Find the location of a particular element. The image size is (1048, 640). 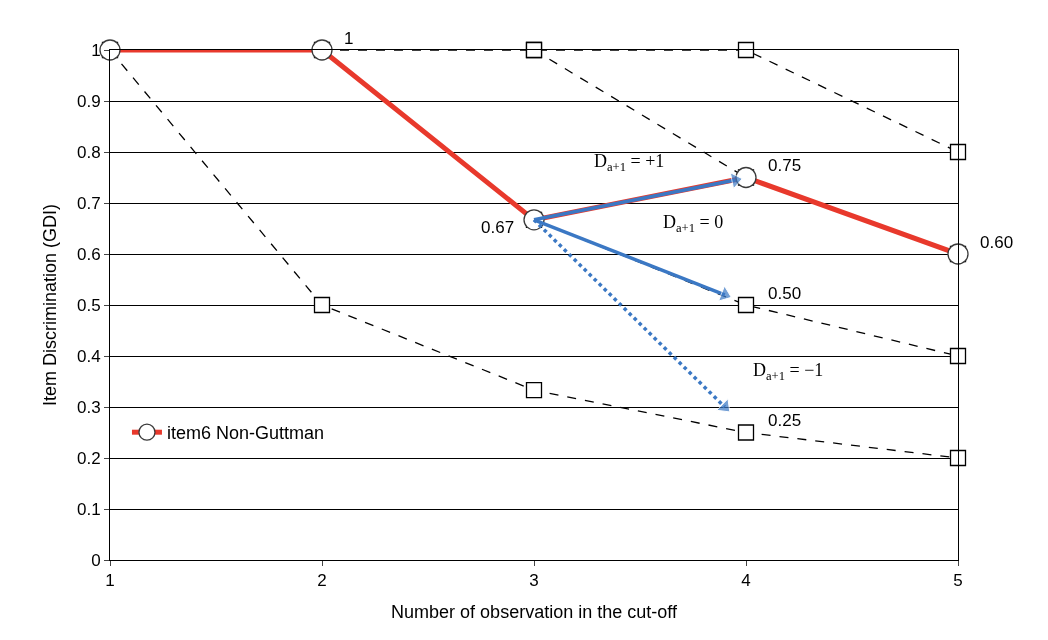

annotation: 0.67 is located at coordinates (498, 227).